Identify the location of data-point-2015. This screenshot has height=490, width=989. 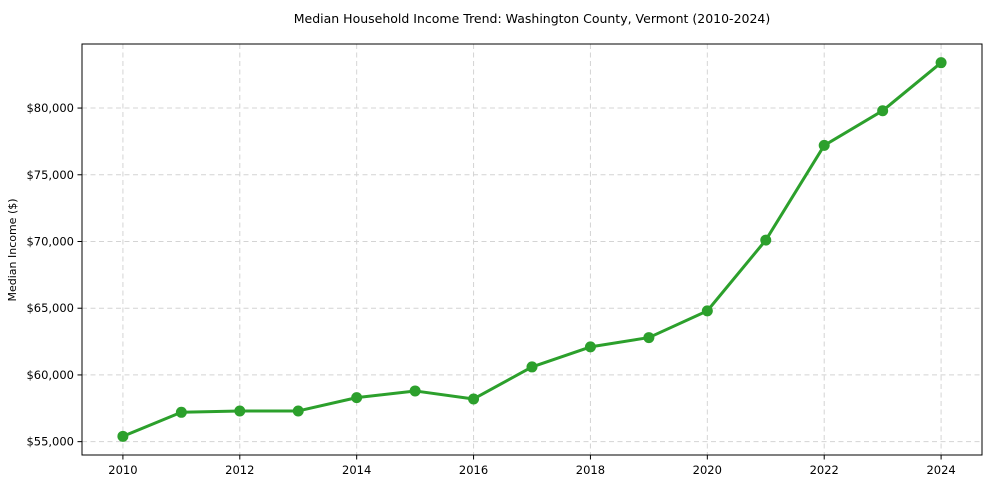
(415, 391).